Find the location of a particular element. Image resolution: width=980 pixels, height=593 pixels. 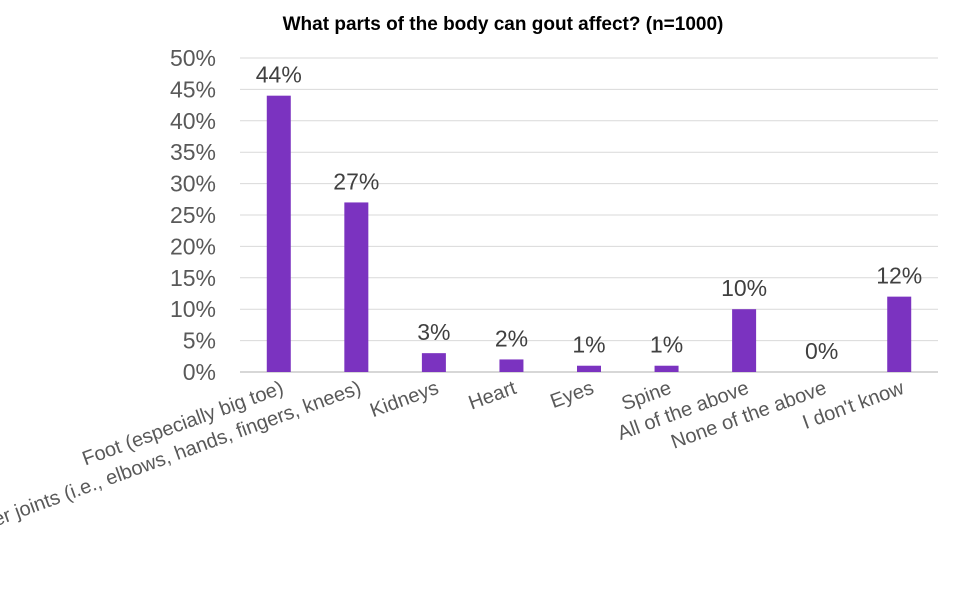

data-label: 3% is located at coordinates (433, 332).